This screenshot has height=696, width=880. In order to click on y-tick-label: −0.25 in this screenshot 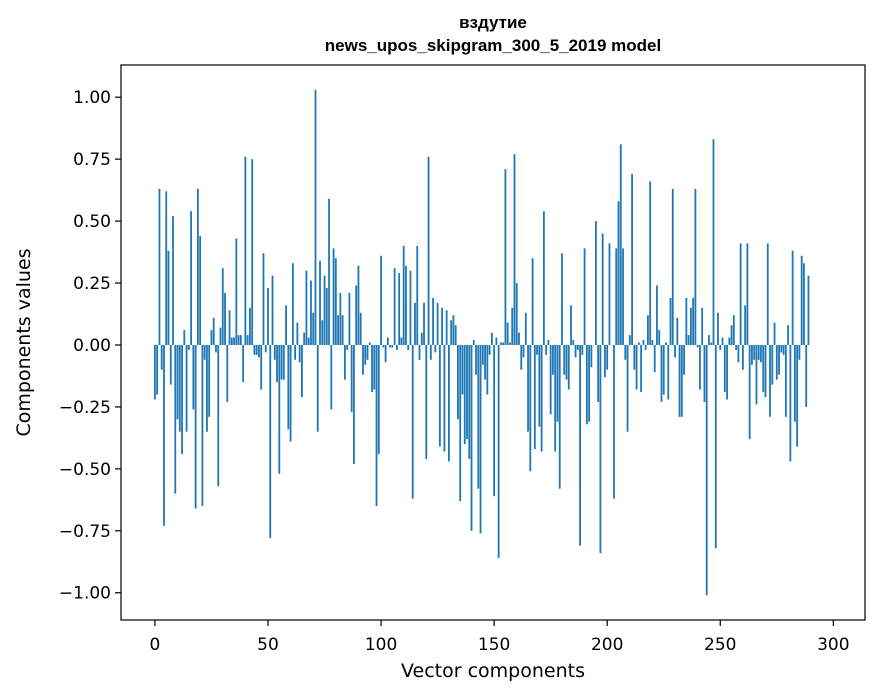, I will do `click(85, 408)`.